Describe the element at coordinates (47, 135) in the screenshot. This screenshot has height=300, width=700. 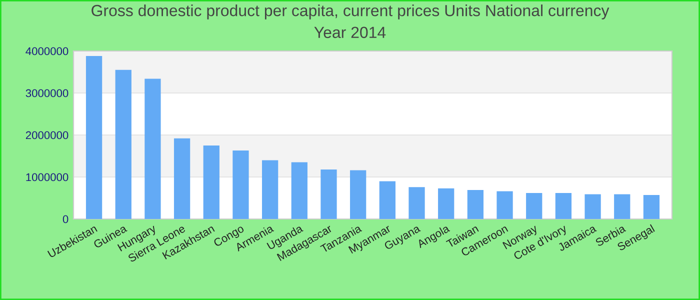
I see `y-tick-label: 2000000` at that location.